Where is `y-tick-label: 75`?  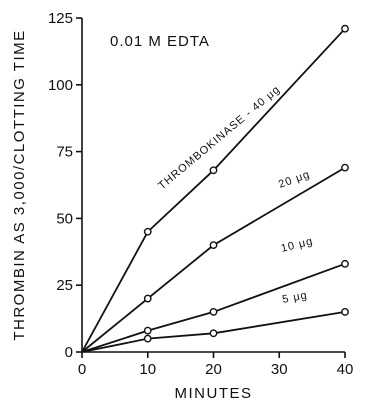
y-tick-label: 75 is located at coordinates (64, 152).